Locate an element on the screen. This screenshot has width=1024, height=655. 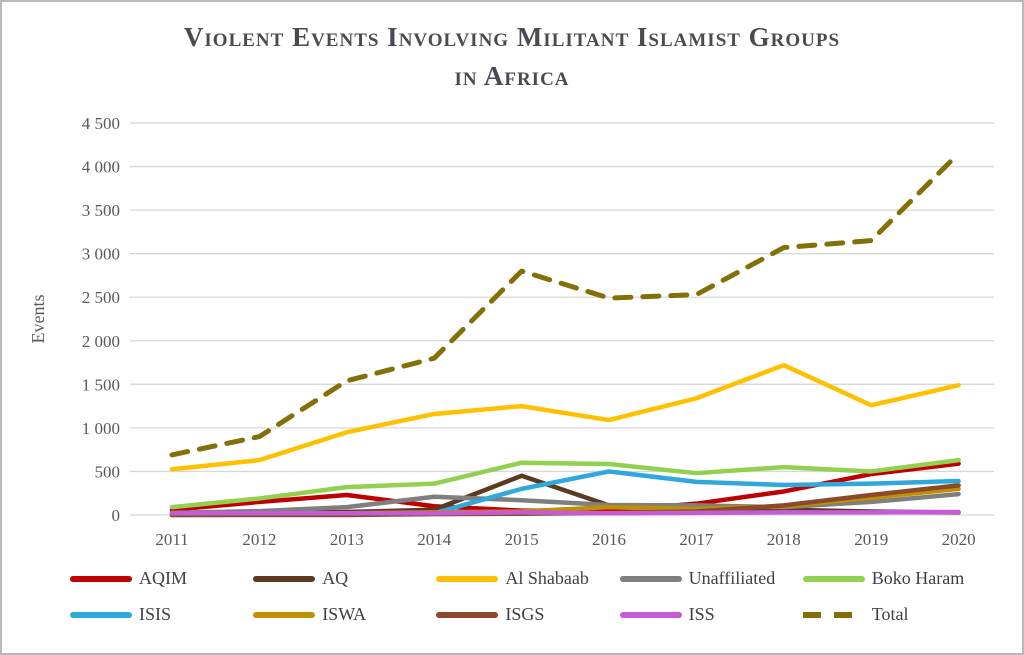
legend-label: ISIS is located at coordinates (155, 614).